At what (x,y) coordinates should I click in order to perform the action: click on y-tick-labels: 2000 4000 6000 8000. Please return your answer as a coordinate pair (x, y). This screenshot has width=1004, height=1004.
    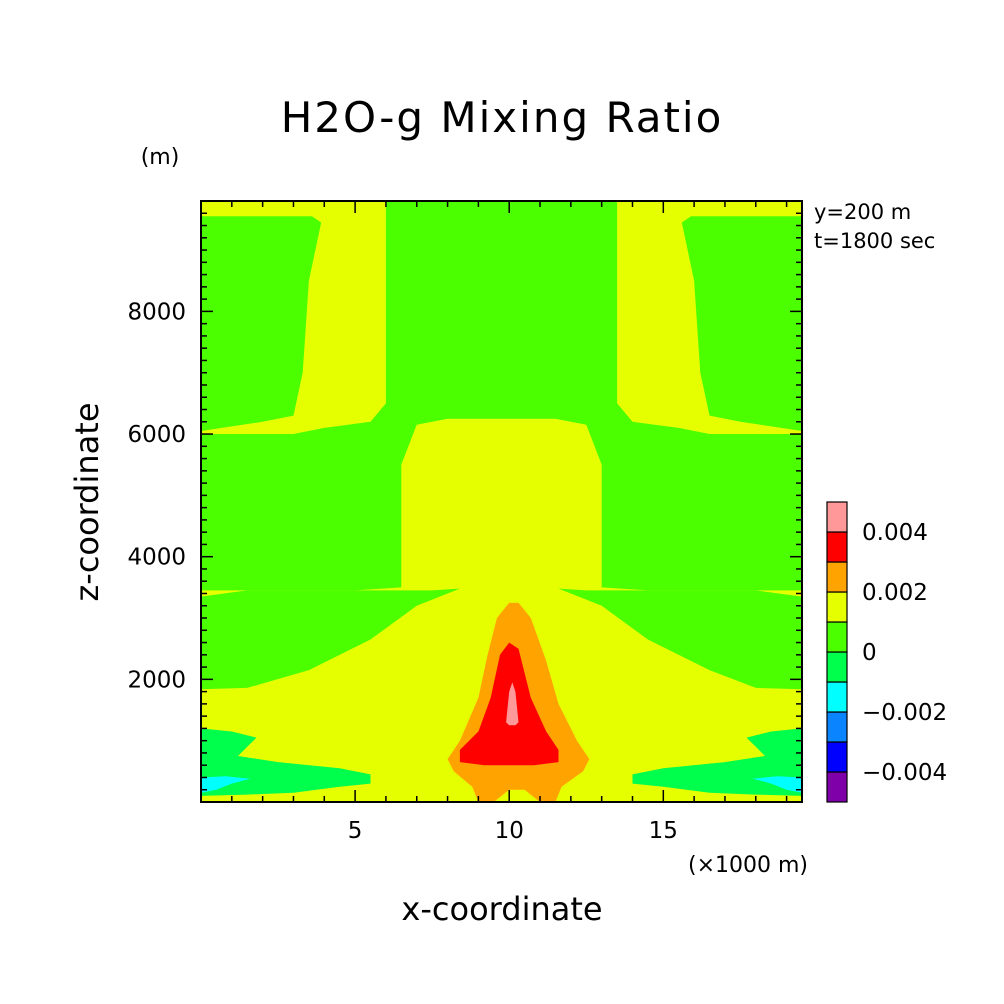
    Looking at the image, I should click on (156, 496).